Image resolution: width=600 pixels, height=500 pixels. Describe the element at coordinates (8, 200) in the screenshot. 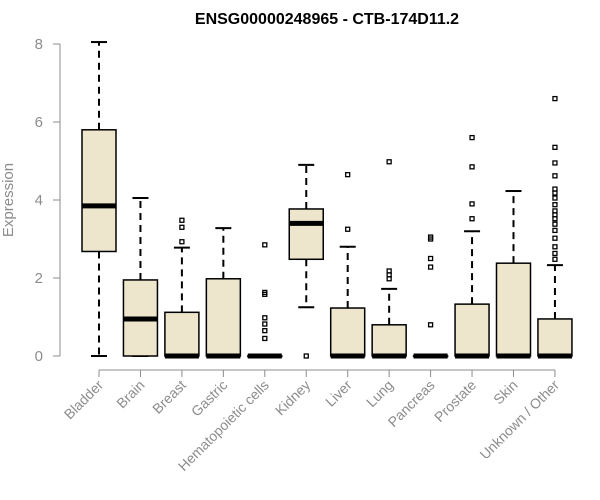

I see `y-axis-label: Expression` at that location.